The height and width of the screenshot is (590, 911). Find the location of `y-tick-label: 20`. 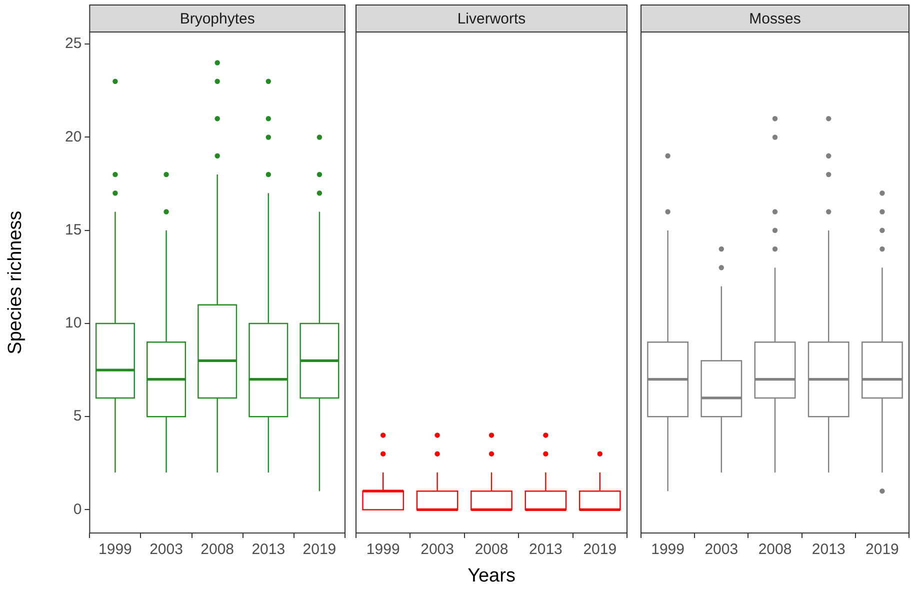

y-tick-label: 20 is located at coordinates (73, 137).